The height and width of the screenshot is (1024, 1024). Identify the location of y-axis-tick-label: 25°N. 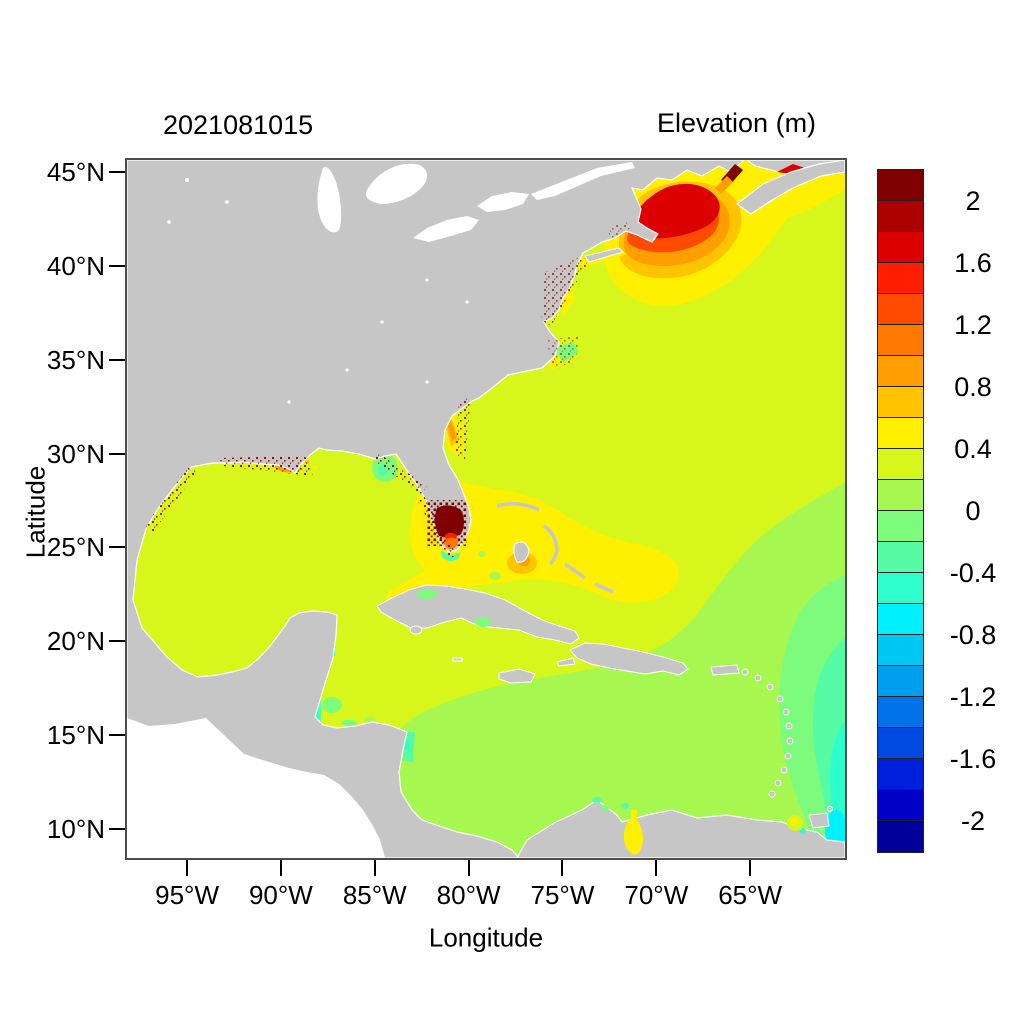
(75, 547).